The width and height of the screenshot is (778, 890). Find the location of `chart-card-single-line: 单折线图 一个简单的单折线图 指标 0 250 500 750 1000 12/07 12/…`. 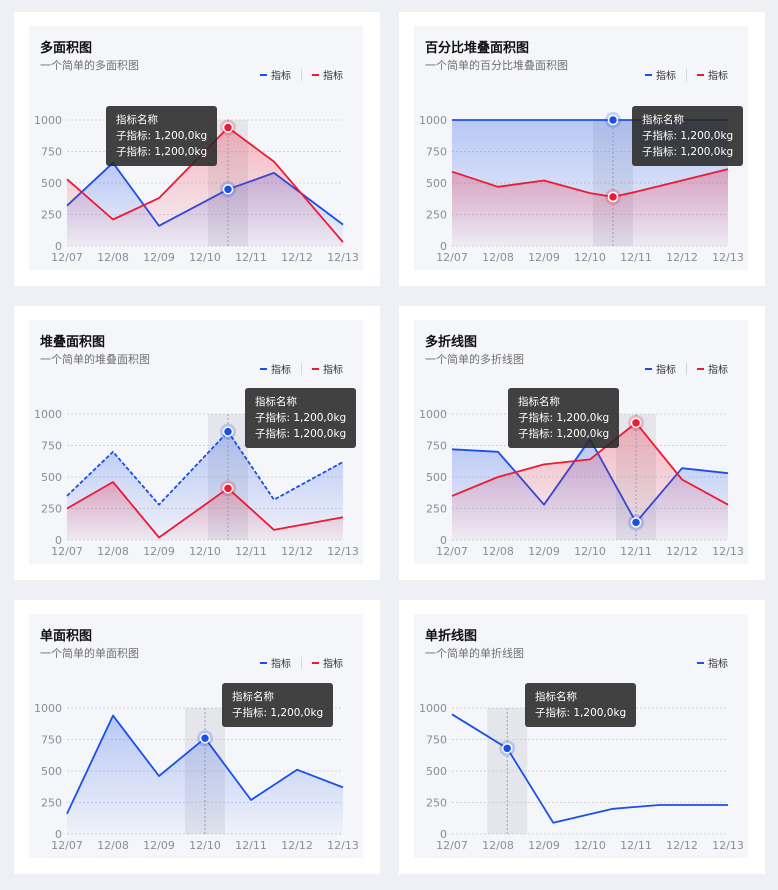

chart-card-single-line: 单折线图 一个简单的单折线图 指标 0 250 500 750 1000 12/07 12/… is located at coordinates (582, 737).